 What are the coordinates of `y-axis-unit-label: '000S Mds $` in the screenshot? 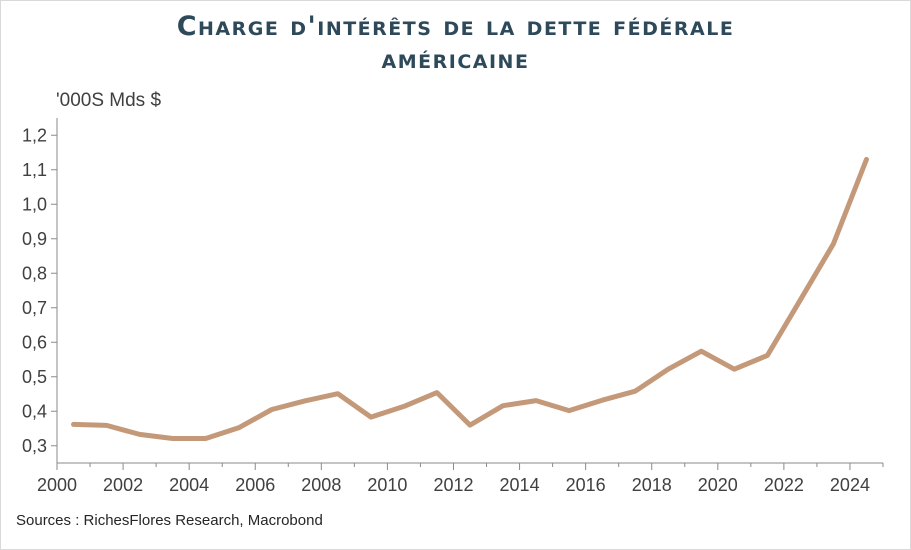 It's located at (109, 100).